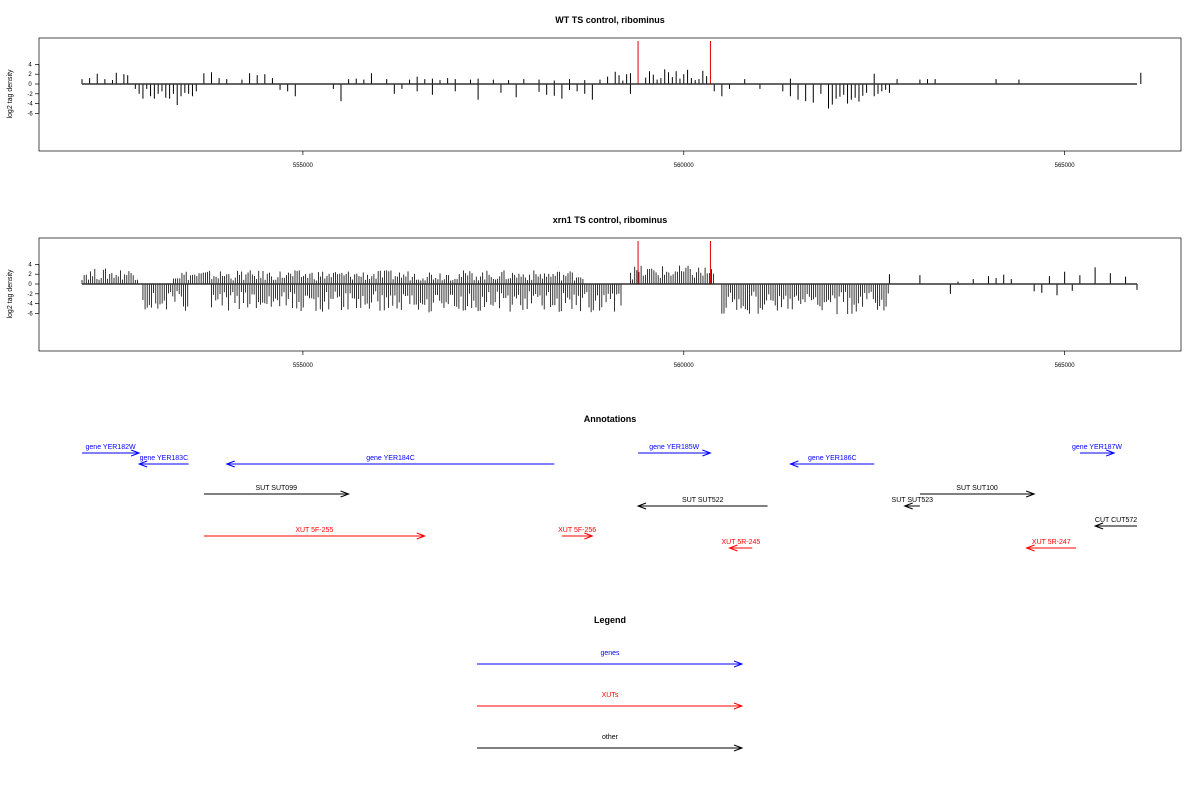  Describe the element at coordinates (610, 620) in the screenshot. I see `legend-title: Legend` at that location.